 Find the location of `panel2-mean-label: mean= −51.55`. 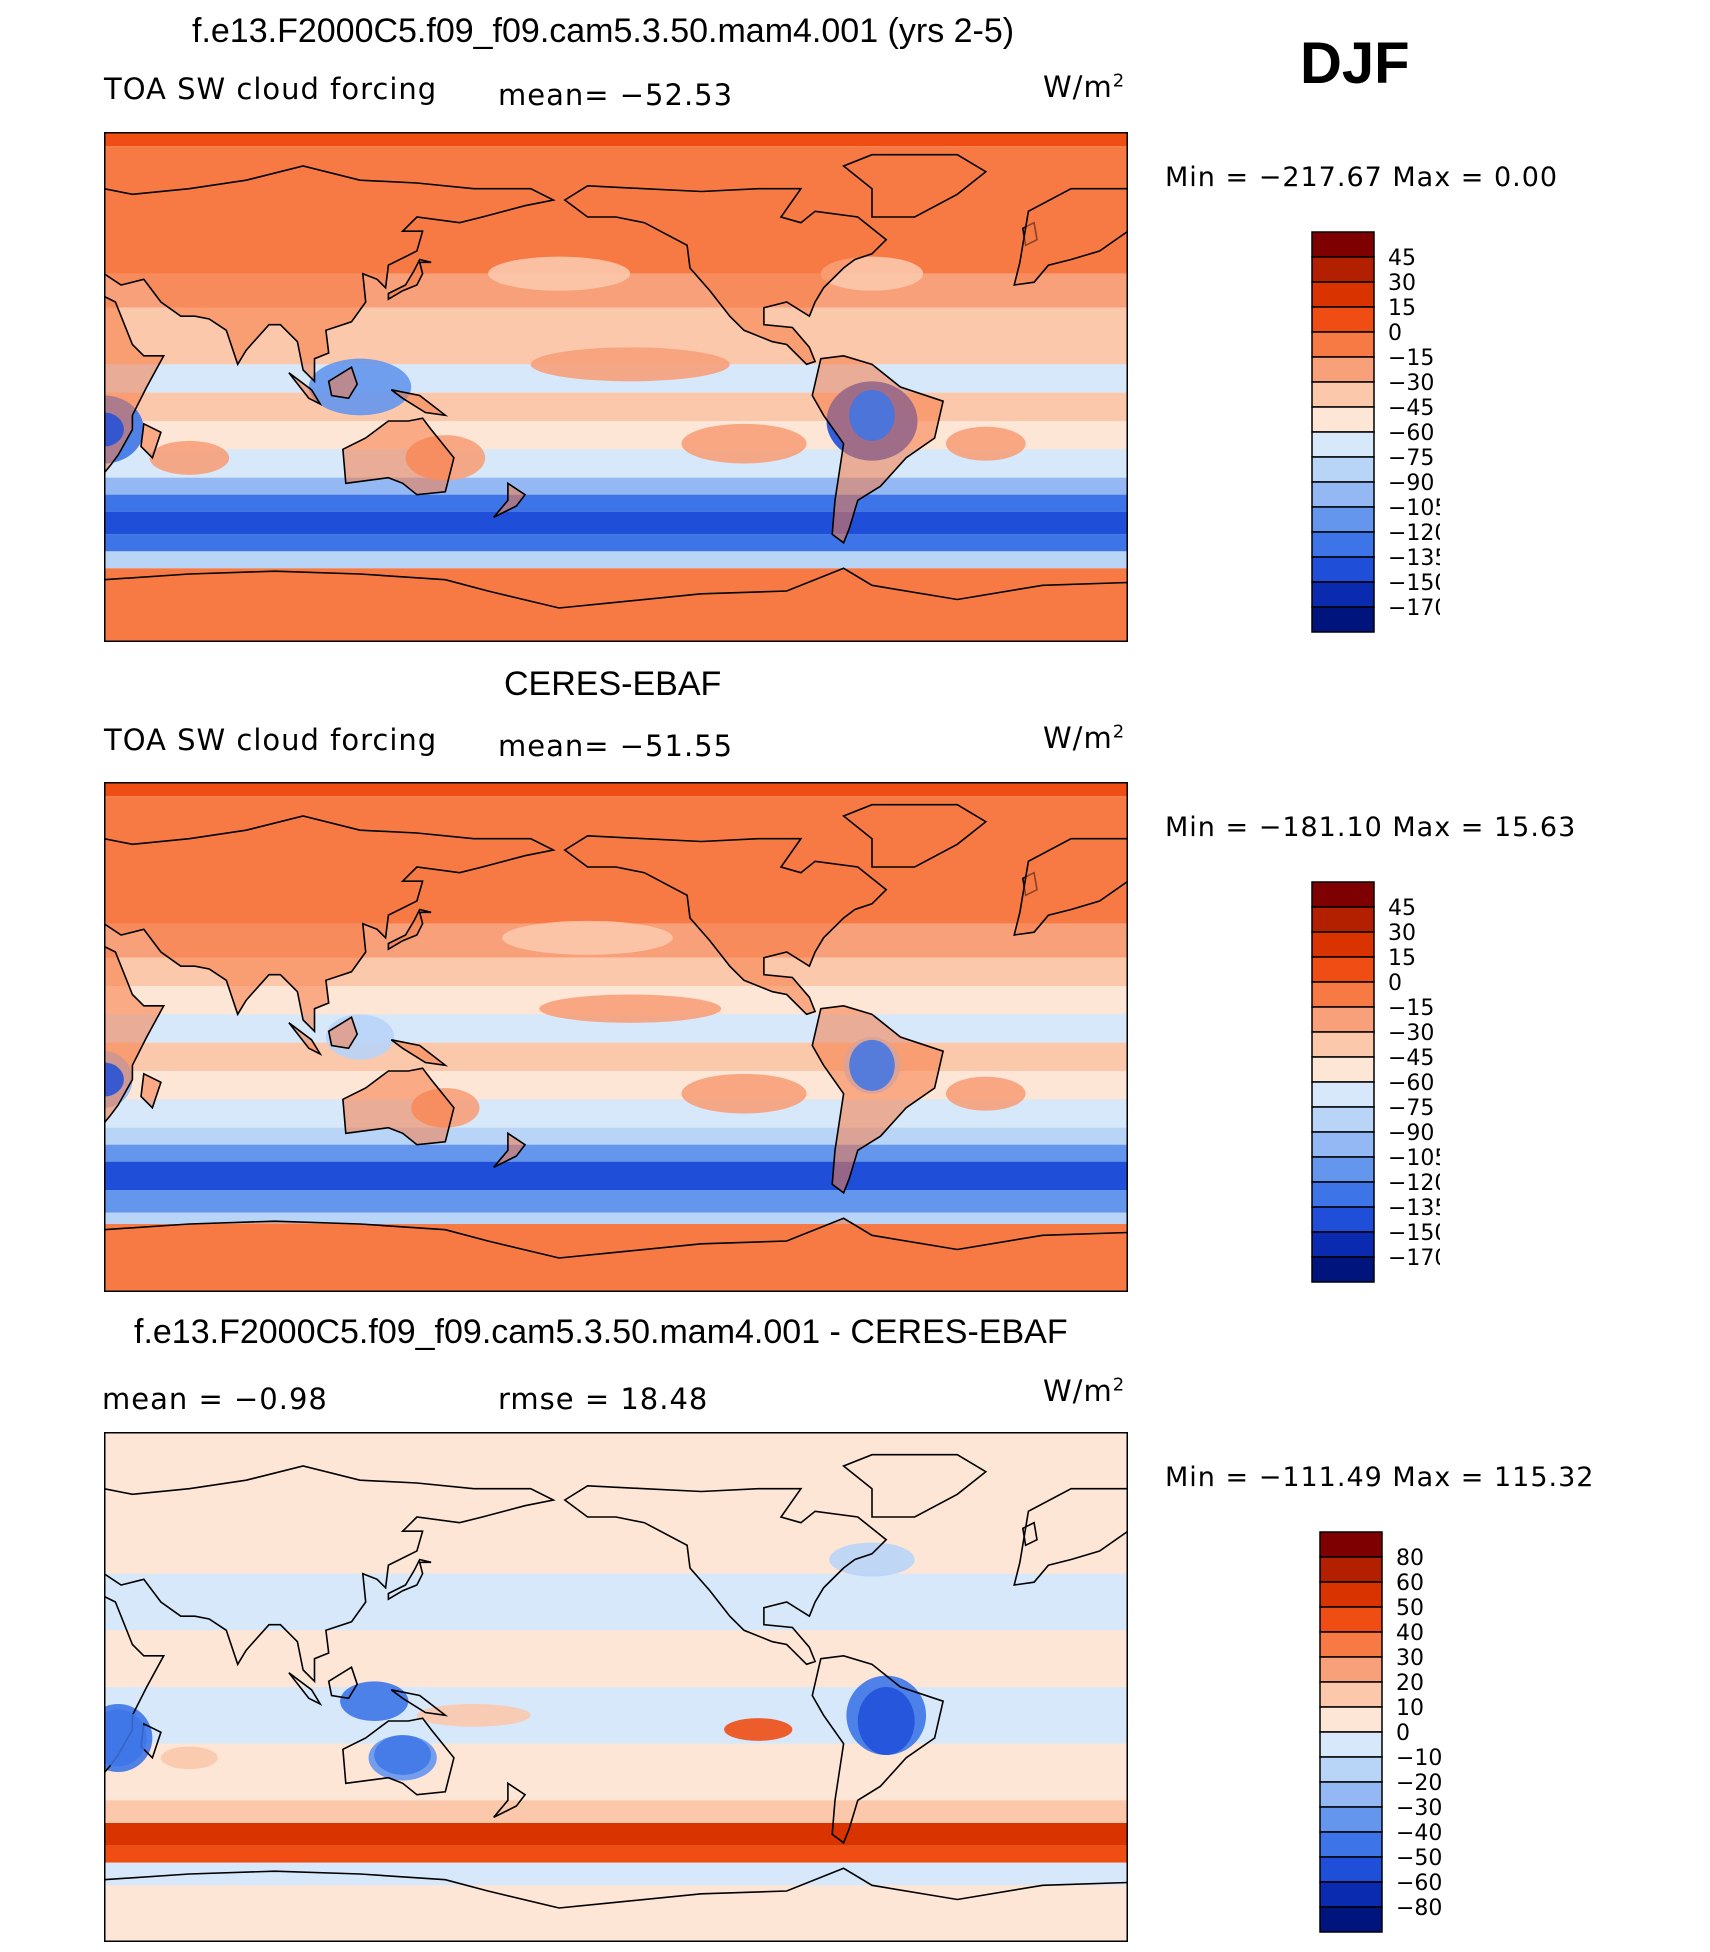

panel2-mean-label: mean= −51.55 is located at coordinates (616, 746).